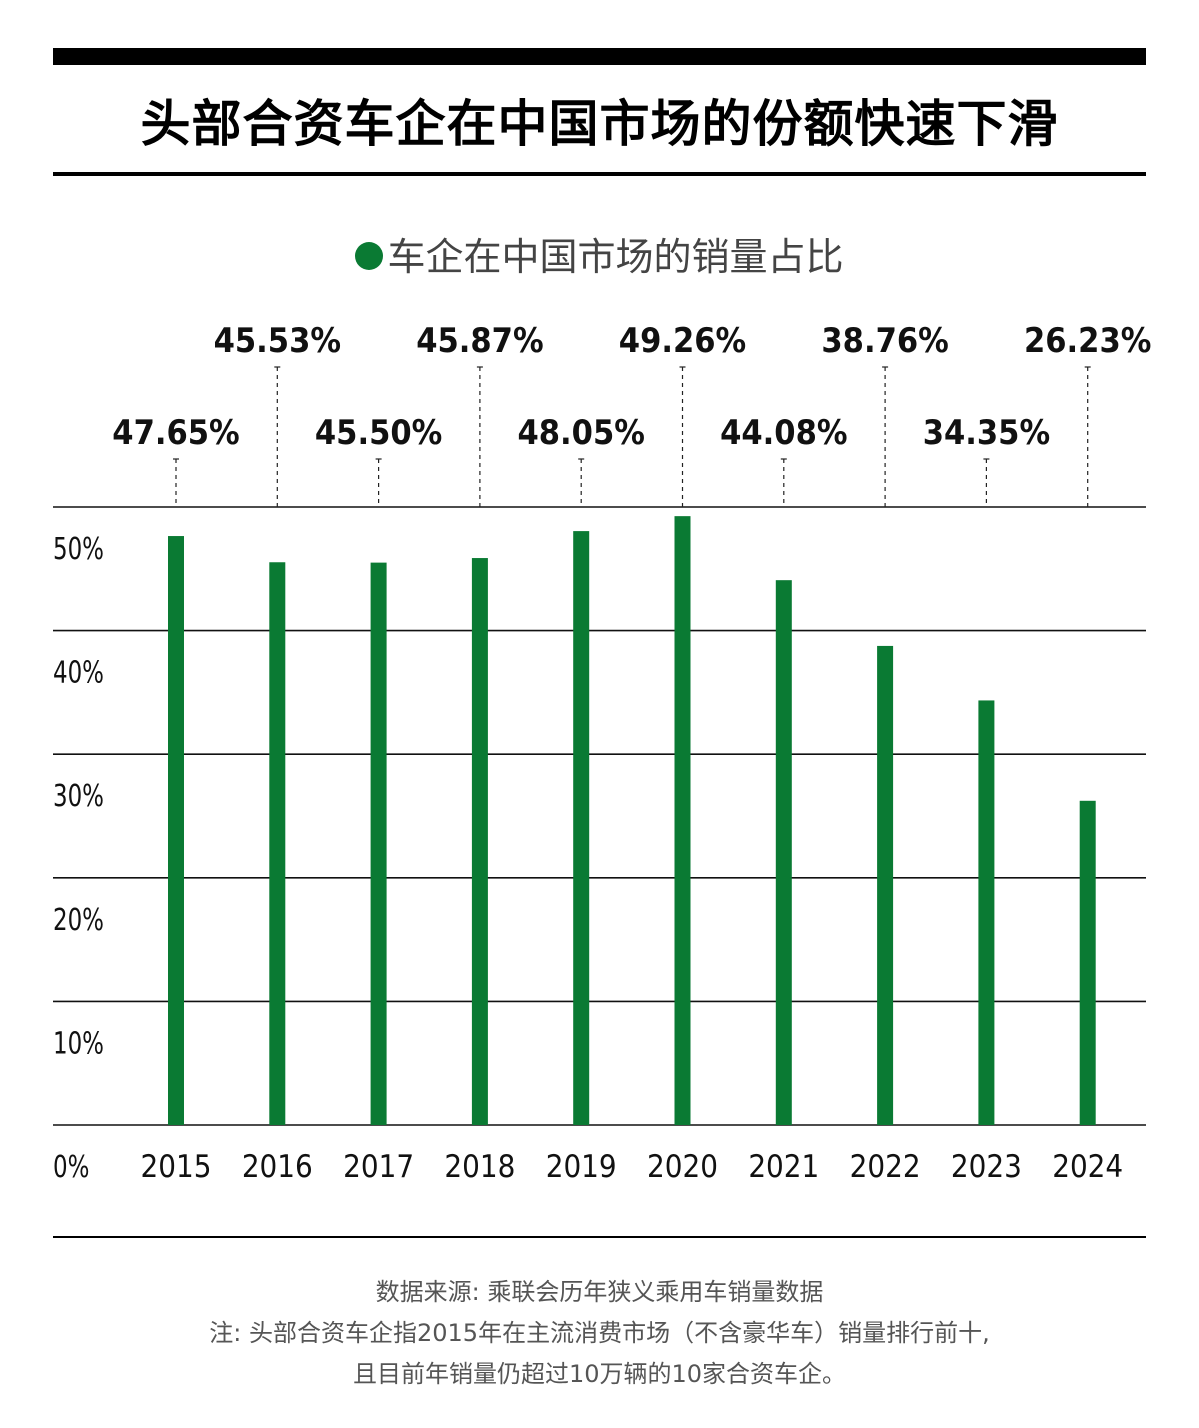 This screenshot has width=1199, height=1428. Describe the element at coordinates (78, 920) in the screenshot. I see `y-tick-label: 20%` at that location.